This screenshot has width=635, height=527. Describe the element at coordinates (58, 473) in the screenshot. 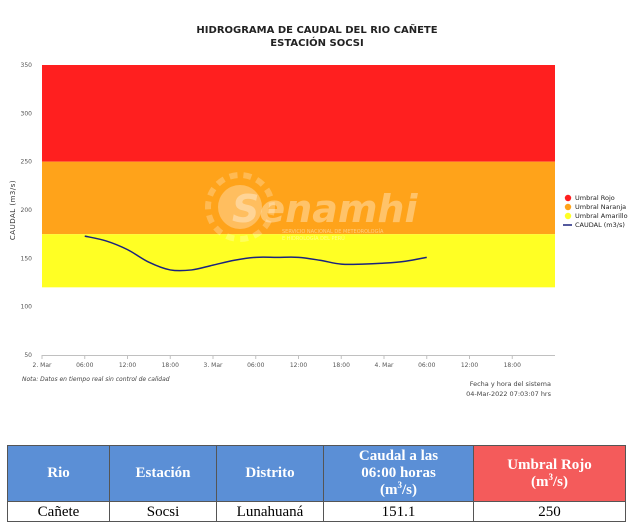

I see `header-rio: Rio` at that location.